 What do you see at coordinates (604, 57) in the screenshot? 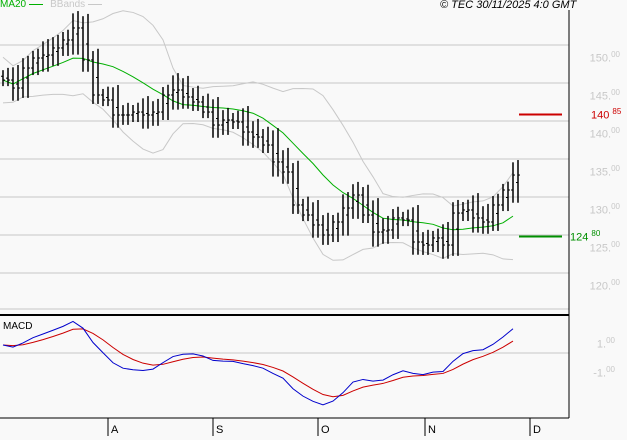
I see `price-tick-label: 150.00` at bounding box center [604, 57].